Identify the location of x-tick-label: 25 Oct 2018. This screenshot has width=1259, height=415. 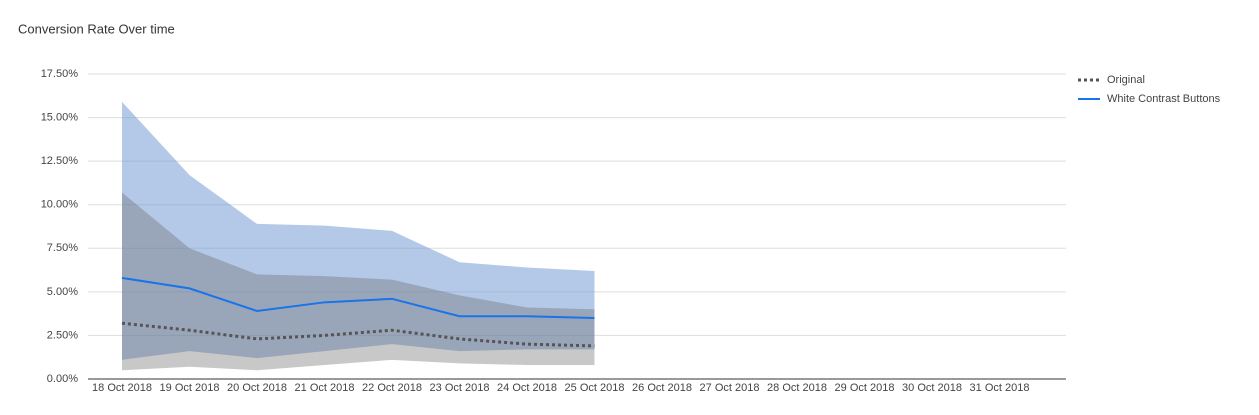
(595, 388).